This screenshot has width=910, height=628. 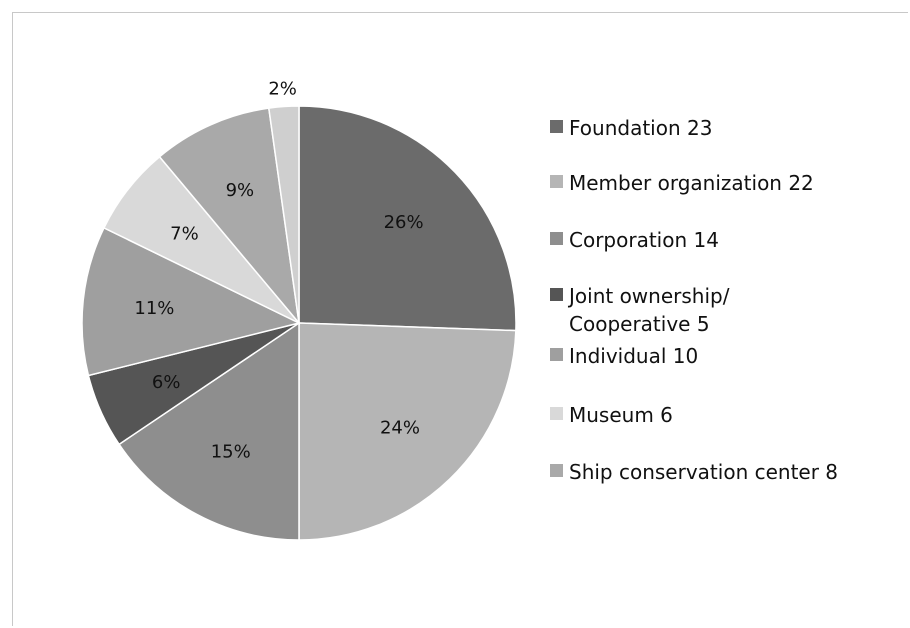 I want to click on slice-percent-label: 6%, so click(x=166, y=382).